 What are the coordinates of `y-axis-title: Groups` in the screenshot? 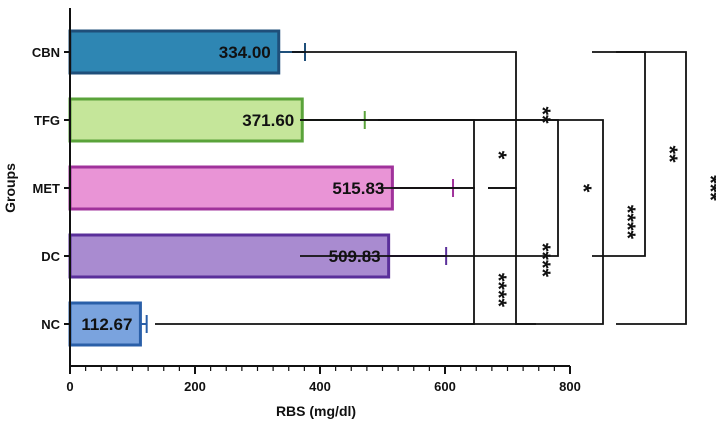 It's located at (10, 188).